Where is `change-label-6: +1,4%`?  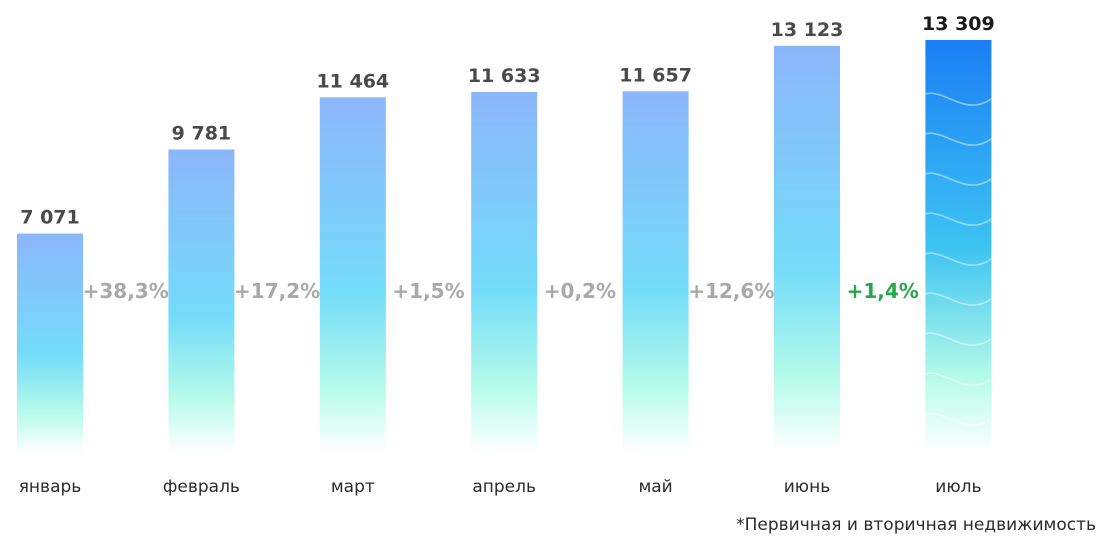
change-label-6: +1,4% is located at coordinates (883, 291).